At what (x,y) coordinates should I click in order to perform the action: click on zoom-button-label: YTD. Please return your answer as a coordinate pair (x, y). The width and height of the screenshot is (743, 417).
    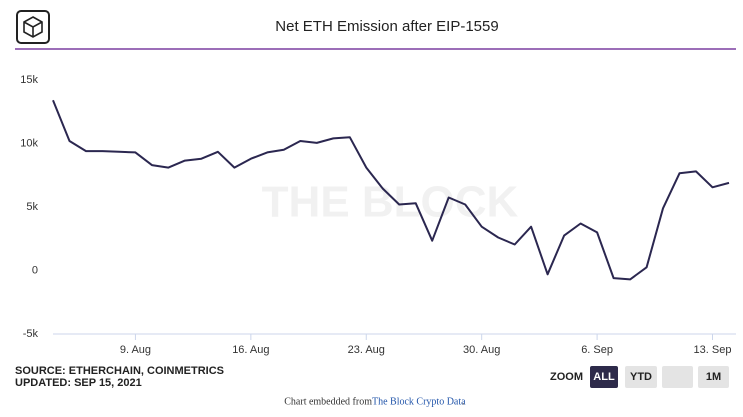
    Looking at the image, I should click on (641, 377).